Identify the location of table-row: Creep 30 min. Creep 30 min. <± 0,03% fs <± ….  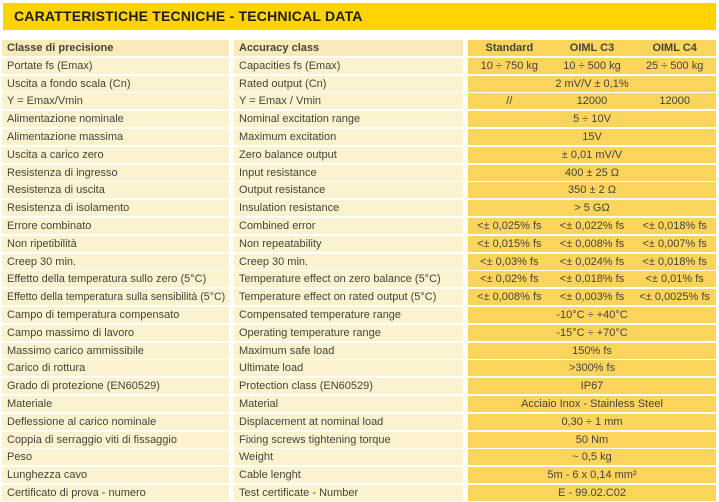
(359, 261).